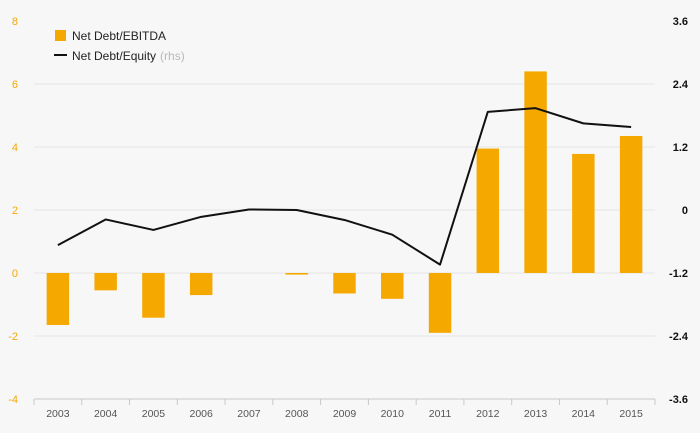 The image size is (700, 433). What do you see at coordinates (172, 56) in the screenshot?
I see `legend-series-suffix: (rhs)` at bounding box center [172, 56].